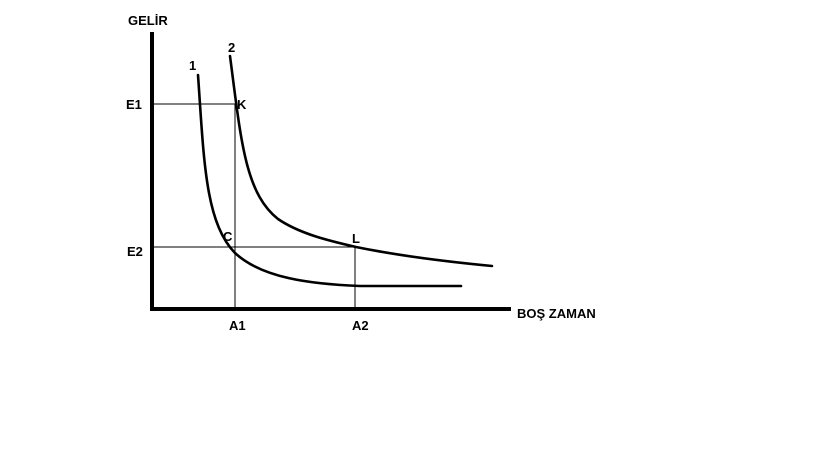 Image resolution: width=816 pixels, height=460 pixels. I want to click on y-tick-e2: E2, so click(135, 251).